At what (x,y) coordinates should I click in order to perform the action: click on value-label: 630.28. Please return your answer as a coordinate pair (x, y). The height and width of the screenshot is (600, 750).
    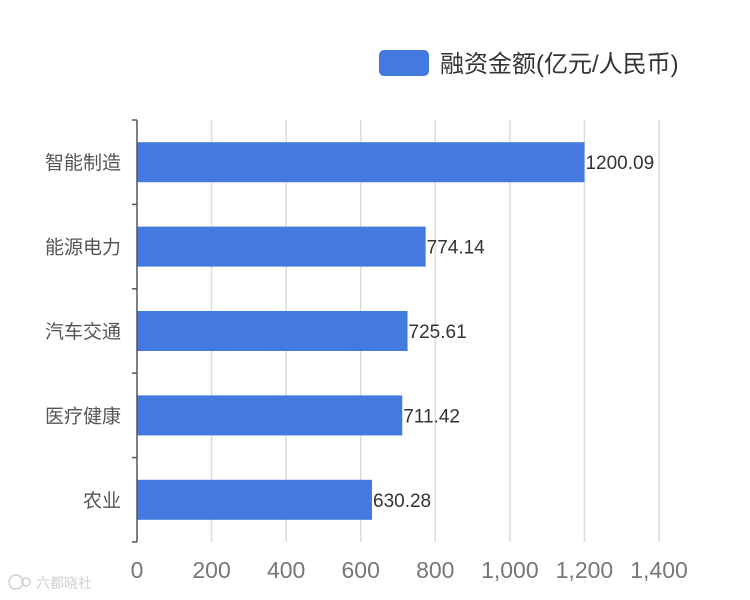
    Looking at the image, I should click on (402, 501).